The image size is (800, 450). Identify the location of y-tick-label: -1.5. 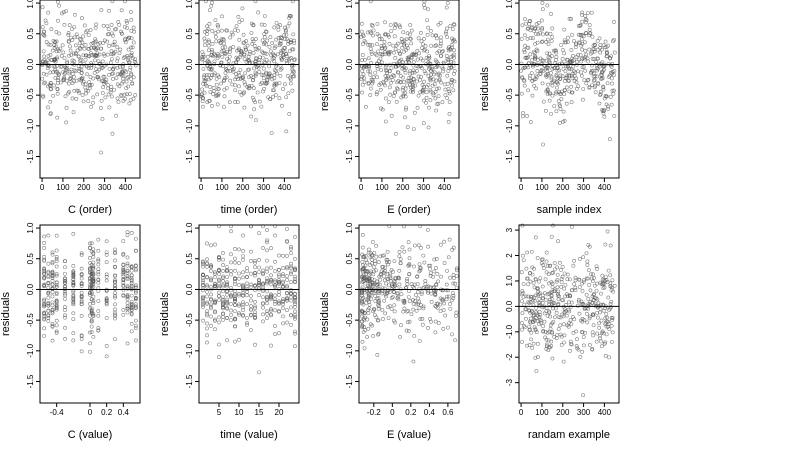
(349, 156).